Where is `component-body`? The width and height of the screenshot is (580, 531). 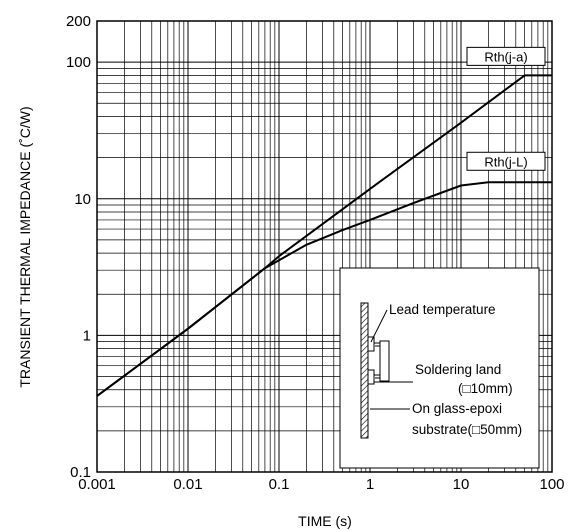 component-body is located at coordinates (384, 361).